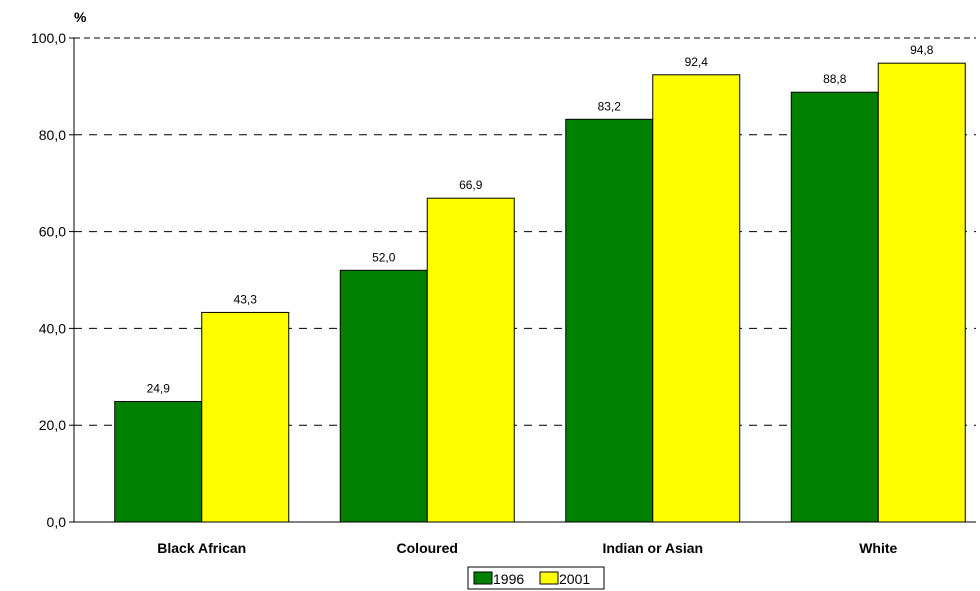 The image size is (980, 591). Describe the element at coordinates (427, 548) in the screenshot. I see `category-label: Coloured` at that location.